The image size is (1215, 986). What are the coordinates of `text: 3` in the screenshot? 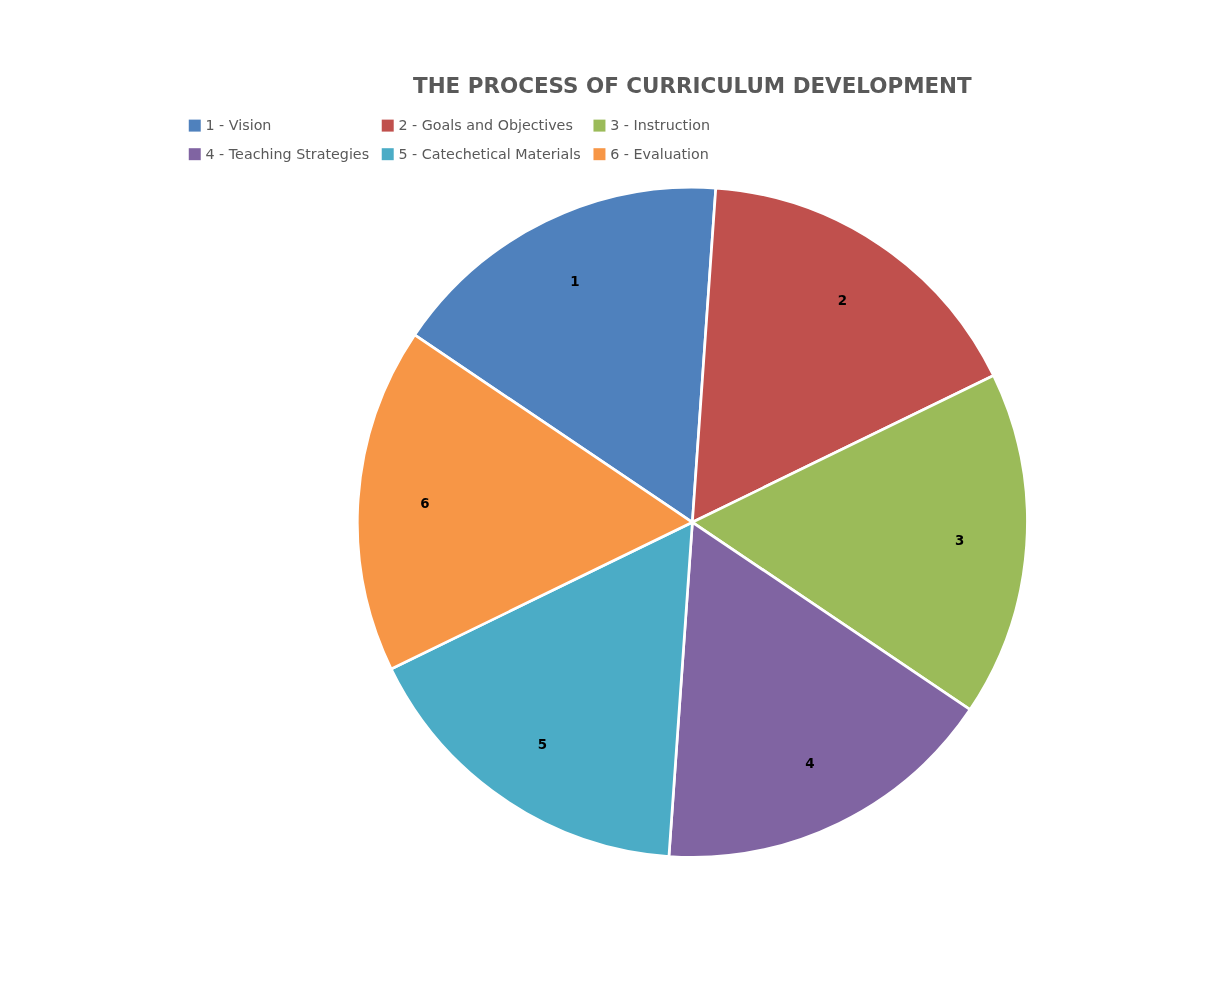 It's located at (960, 541).